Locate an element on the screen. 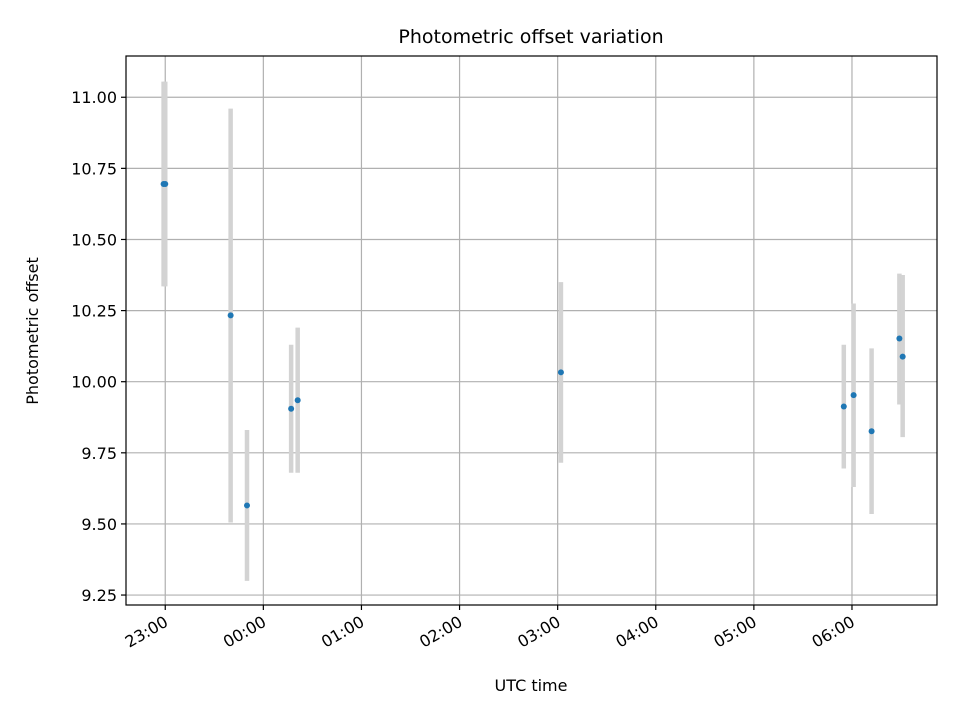 This screenshot has width=960, height=720. y-tick-label: 9.75 is located at coordinates (99, 453).